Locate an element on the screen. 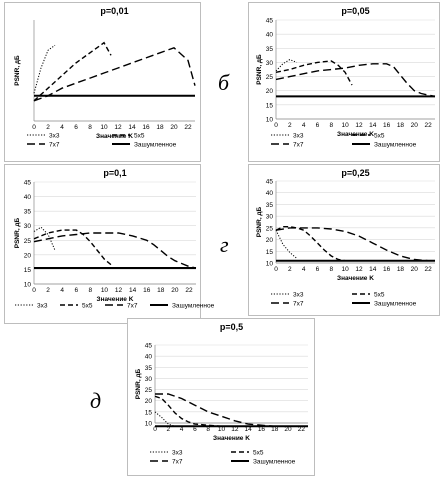 The height and width of the screenshot is (479, 443). x-tick-label: 0 is located at coordinates (34, 127).